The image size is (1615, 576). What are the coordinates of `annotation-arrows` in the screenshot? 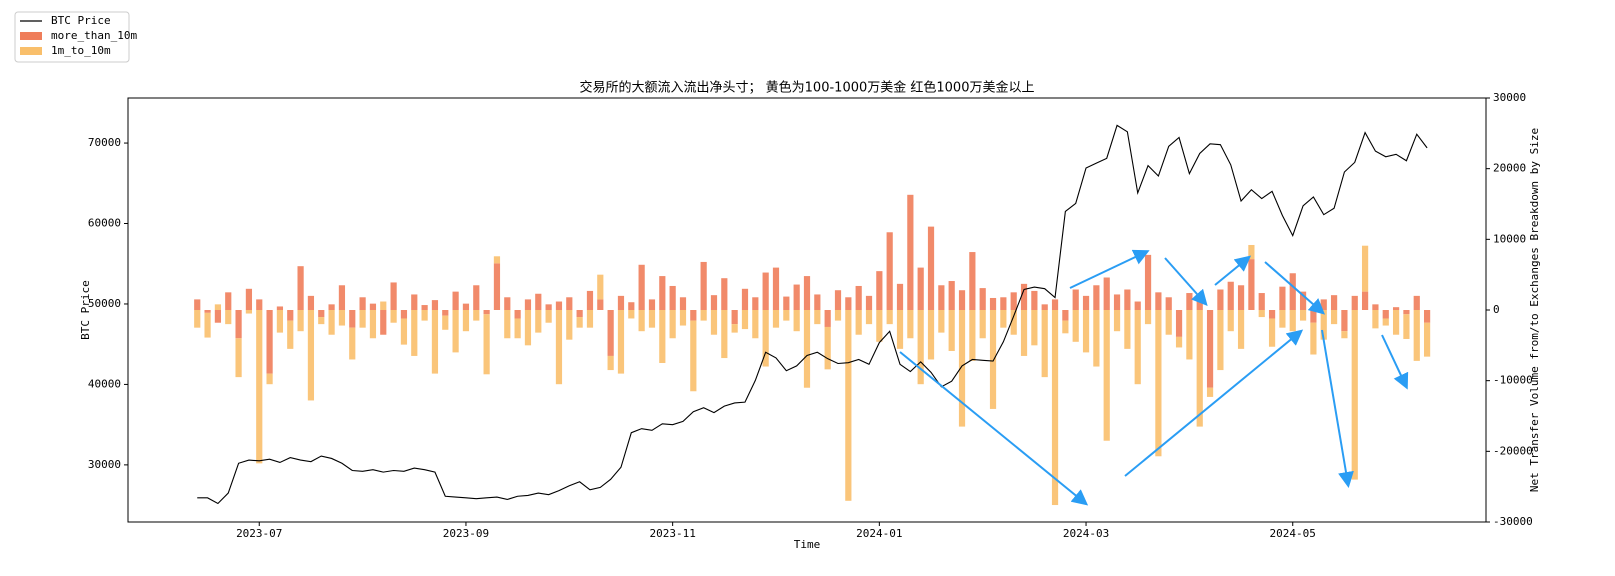 It's located at (1154, 377).